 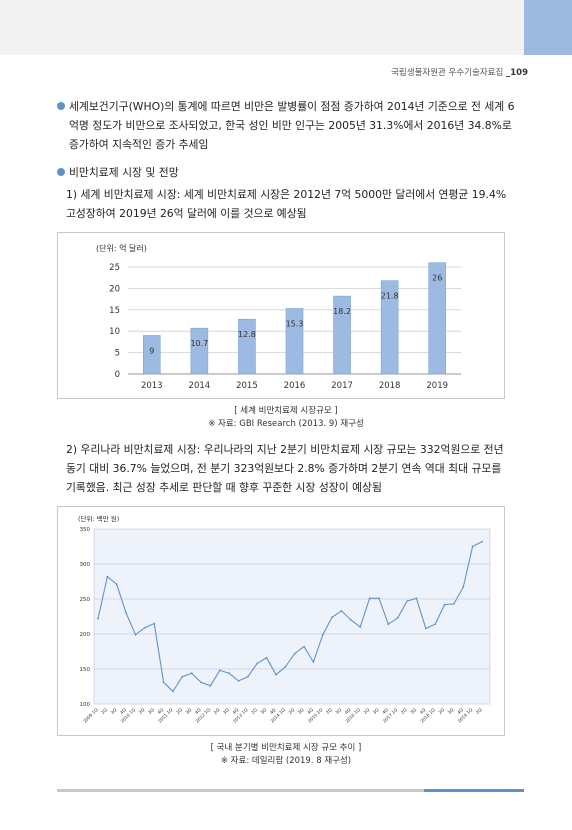 What do you see at coordinates (286, 411) in the screenshot?
I see `chart1-caption: [ 세계 비만치료제 시장규모 ]` at bounding box center [286, 411].